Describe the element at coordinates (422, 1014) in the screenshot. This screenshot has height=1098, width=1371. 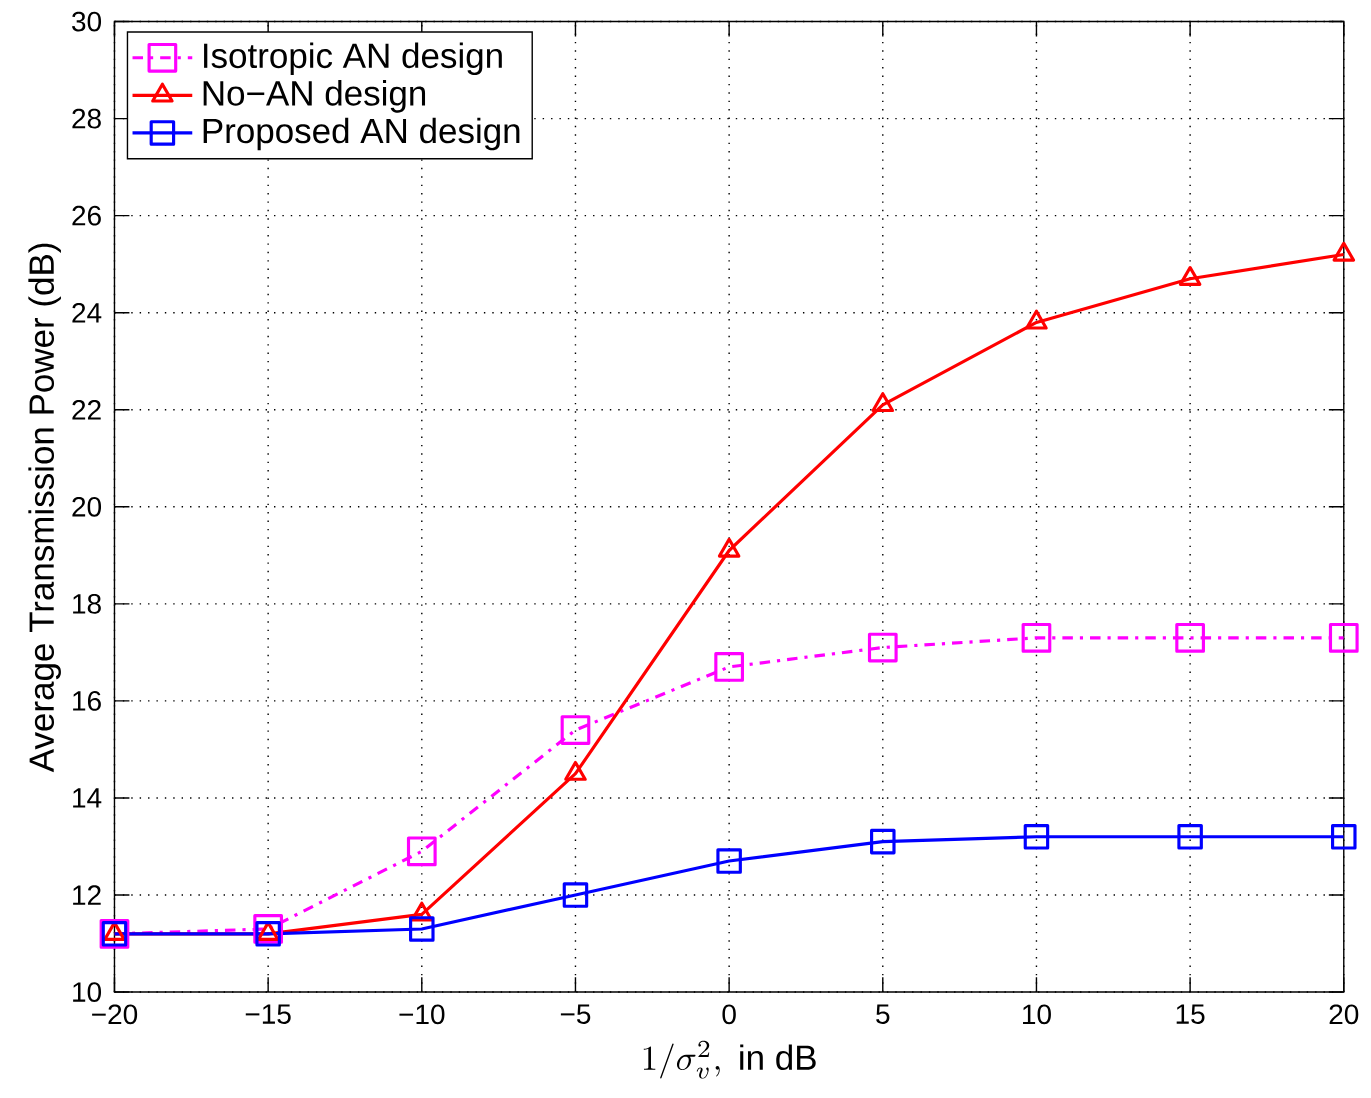
I see `x-tick-label: −10` at that location.